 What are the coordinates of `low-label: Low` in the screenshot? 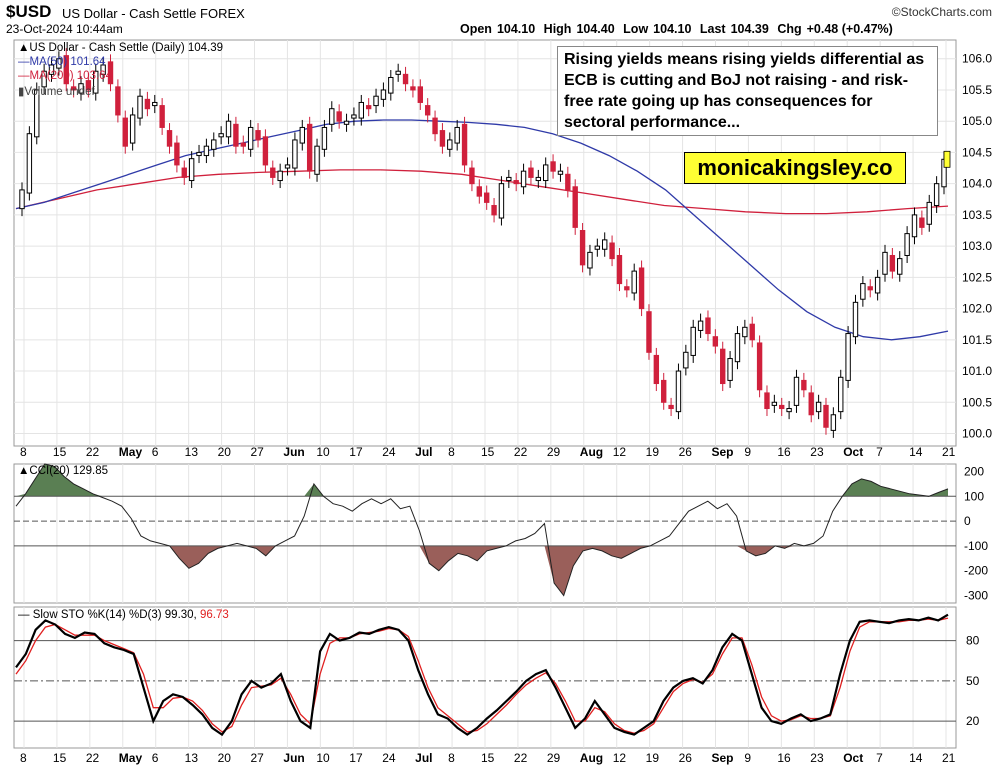 It's located at (636, 29).